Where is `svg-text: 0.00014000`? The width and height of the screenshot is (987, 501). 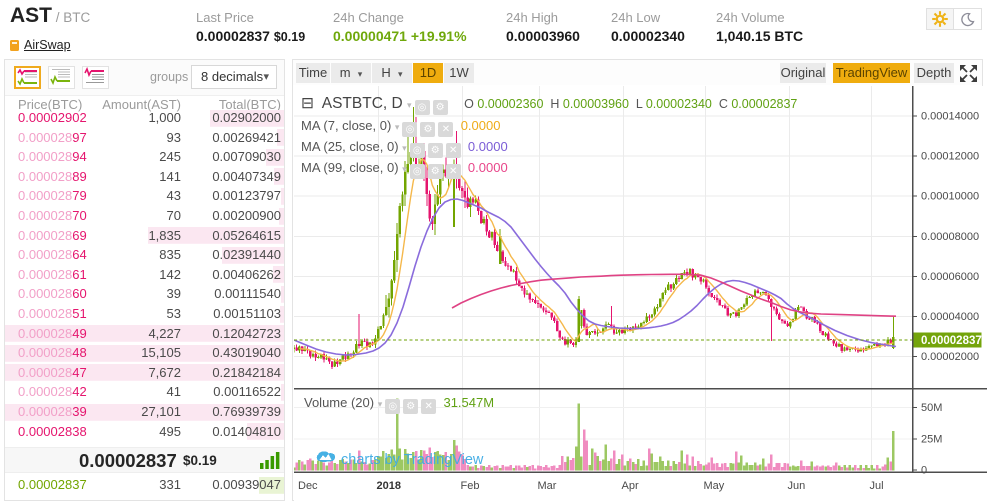
svg-text: 0.00014000 is located at coordinates (950, 116).